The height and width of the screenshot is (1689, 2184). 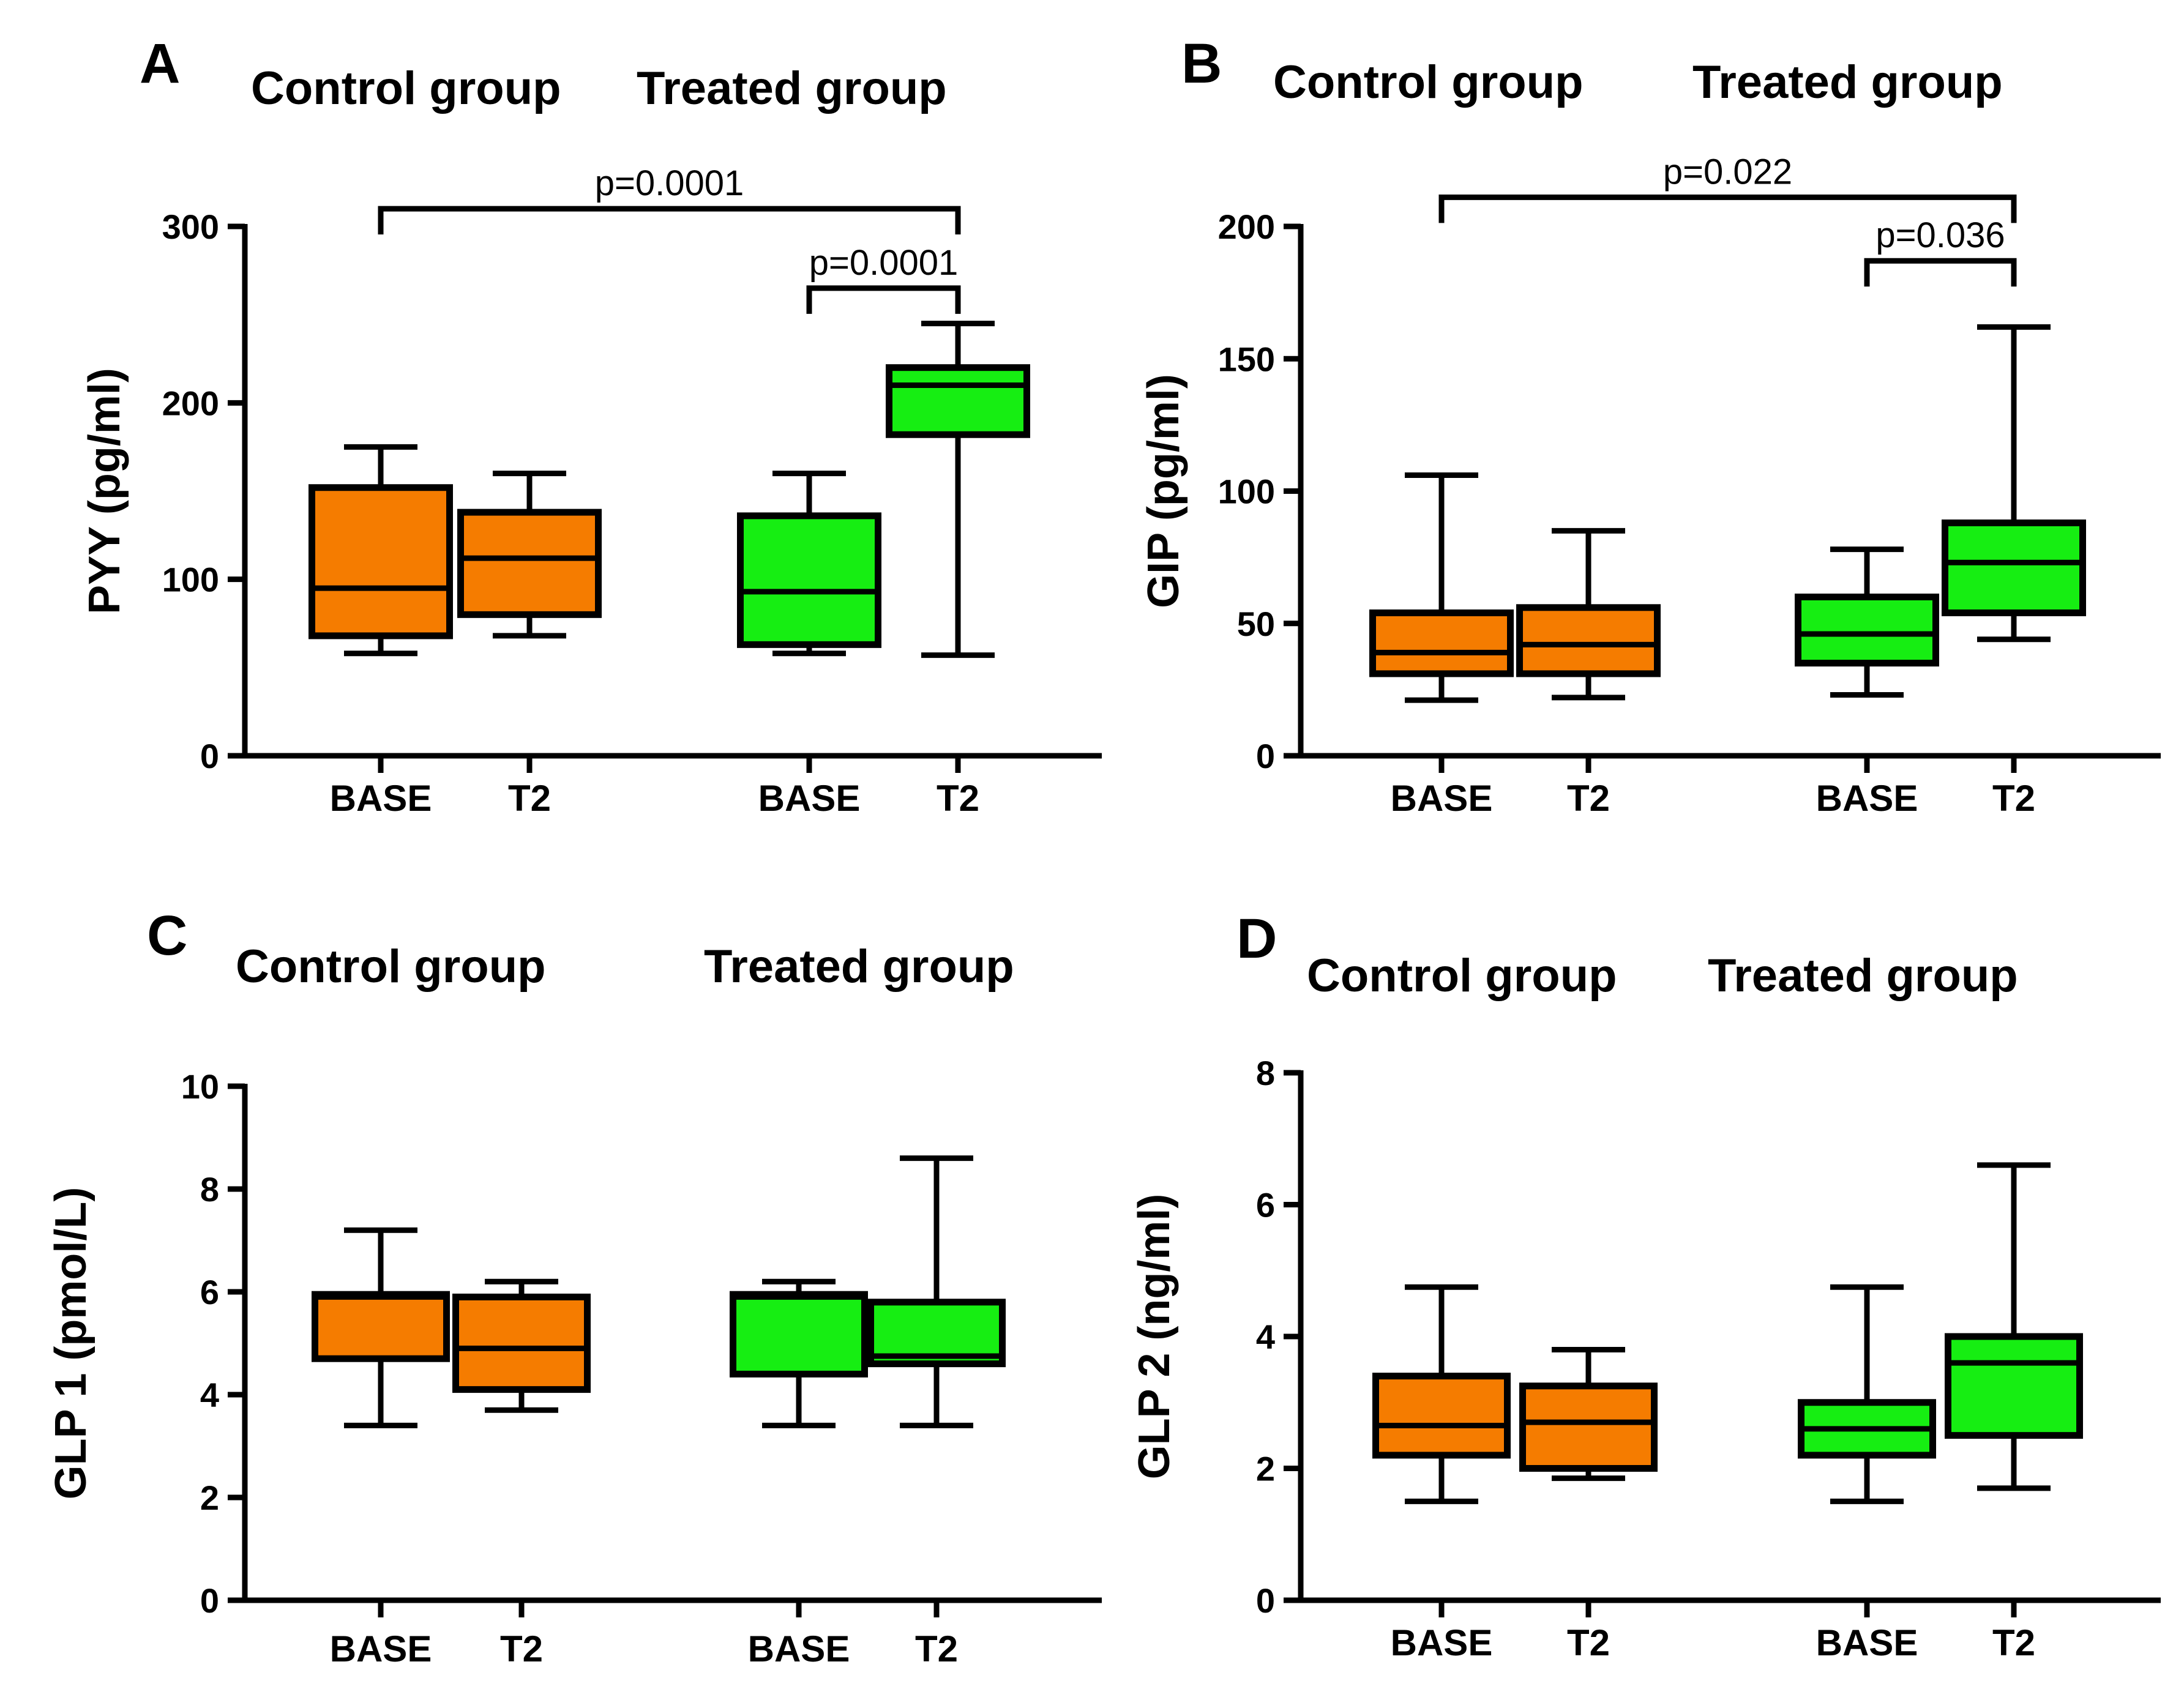 What do you see at coordinates (71, 1343) in the screenshot?
I see `y-axis-label: GLP 1 (pmol/L)` at bounding box center [71, 1343].